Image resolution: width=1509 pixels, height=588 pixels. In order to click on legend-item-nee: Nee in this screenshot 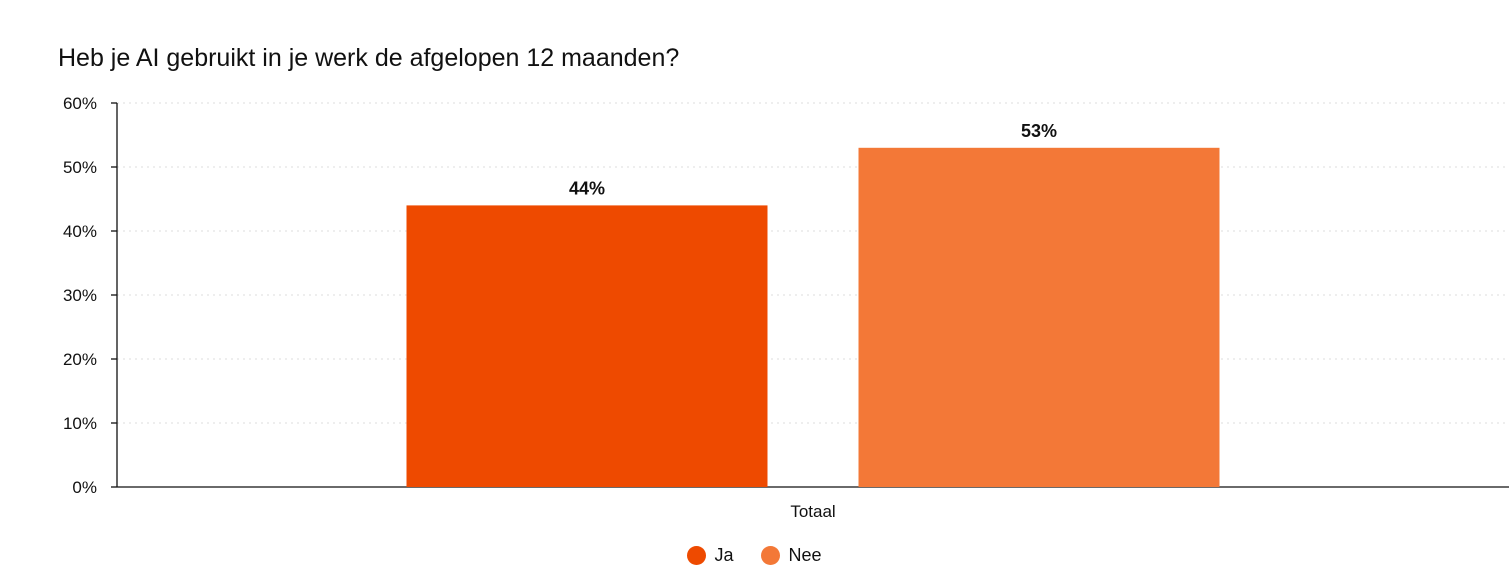, I will do `click(791, 555)`.